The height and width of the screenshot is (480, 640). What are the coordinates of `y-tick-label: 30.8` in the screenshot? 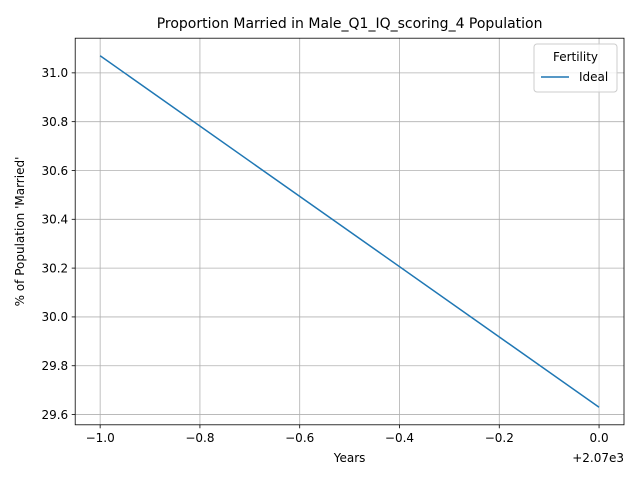 It's located at (54, 122).